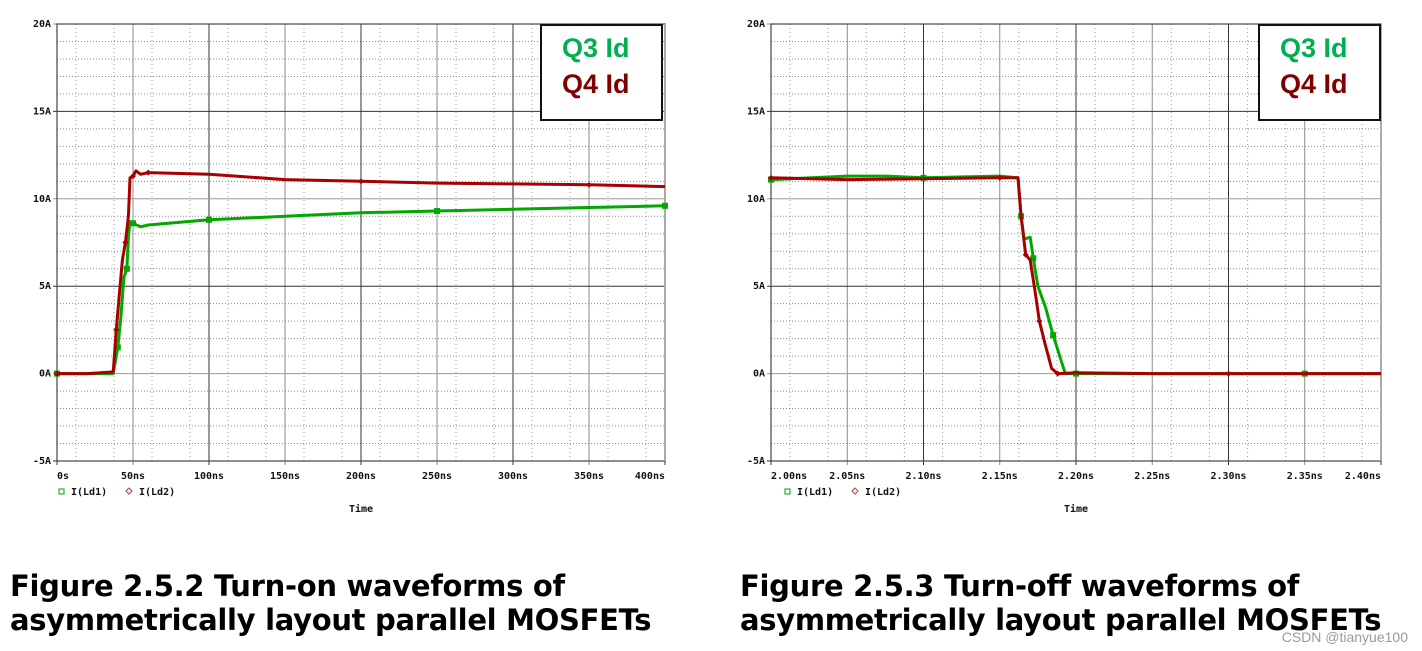 The width and height of the screenshot is (1422, 651). What do you see at coordinates (209, 476) in the screenshot?
I see `x-tick-label: 100ns` at bounding box center [209, 476].